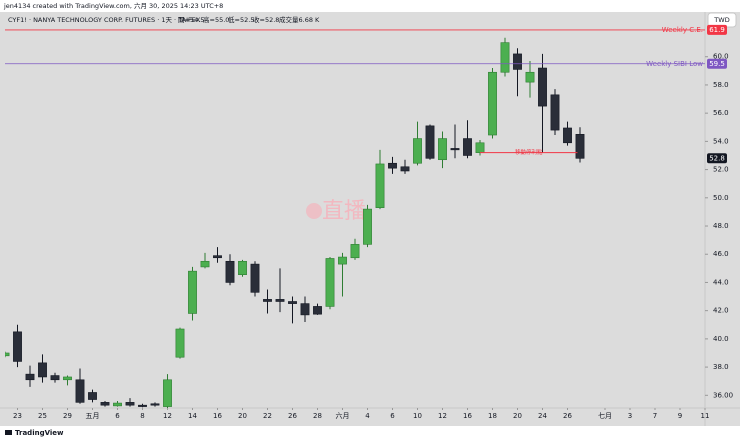 This screenshot has height=440, width=740. What do you see at coordinates (142, 416) in the screenshot?
I see `x-tick-label: 8` at bounding box center [142, 416].